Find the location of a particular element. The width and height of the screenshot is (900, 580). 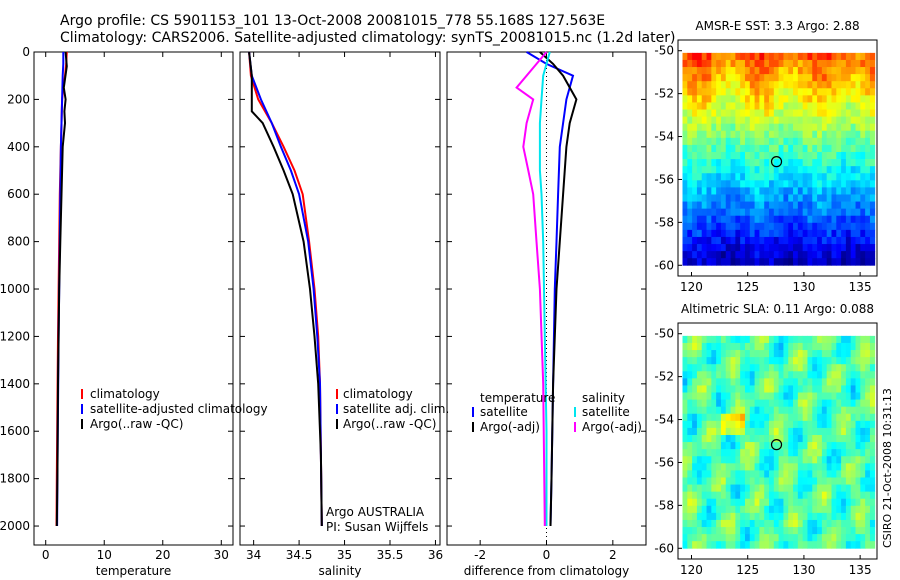

temperature-ytick-label: 2000 is located at coordinates (15, 526).